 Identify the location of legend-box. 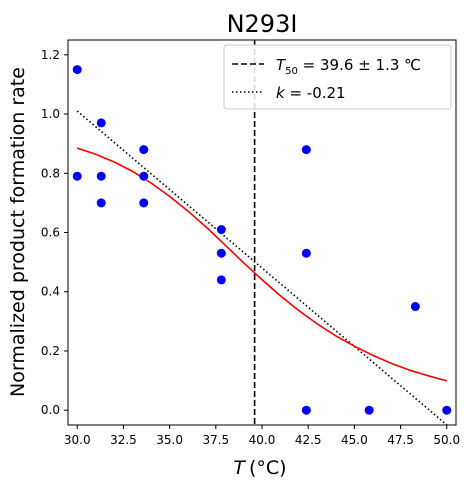
(337, 77).